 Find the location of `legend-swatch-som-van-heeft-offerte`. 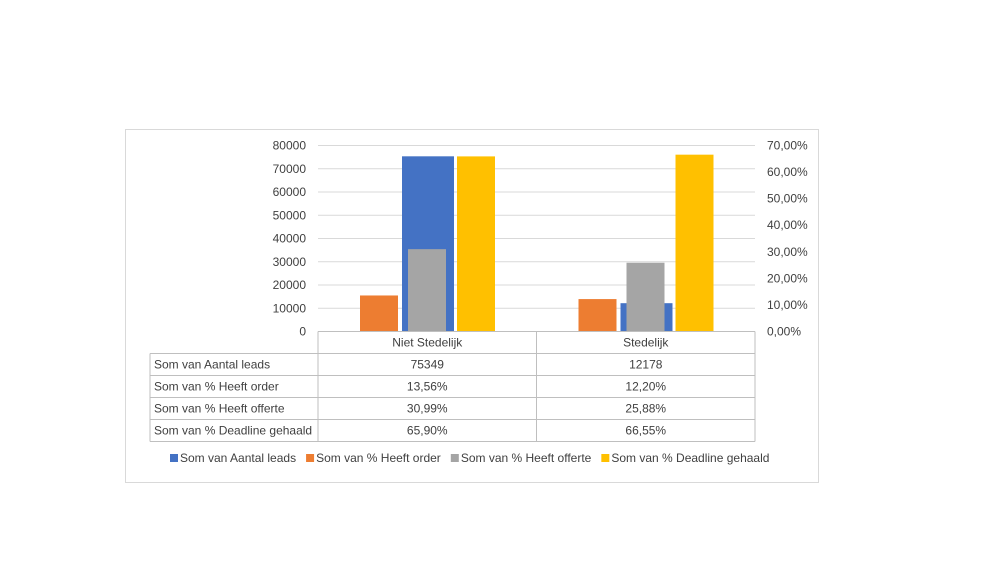

legend-swatch-som-van-heeft-offerte is located at coordinates (454, 458).